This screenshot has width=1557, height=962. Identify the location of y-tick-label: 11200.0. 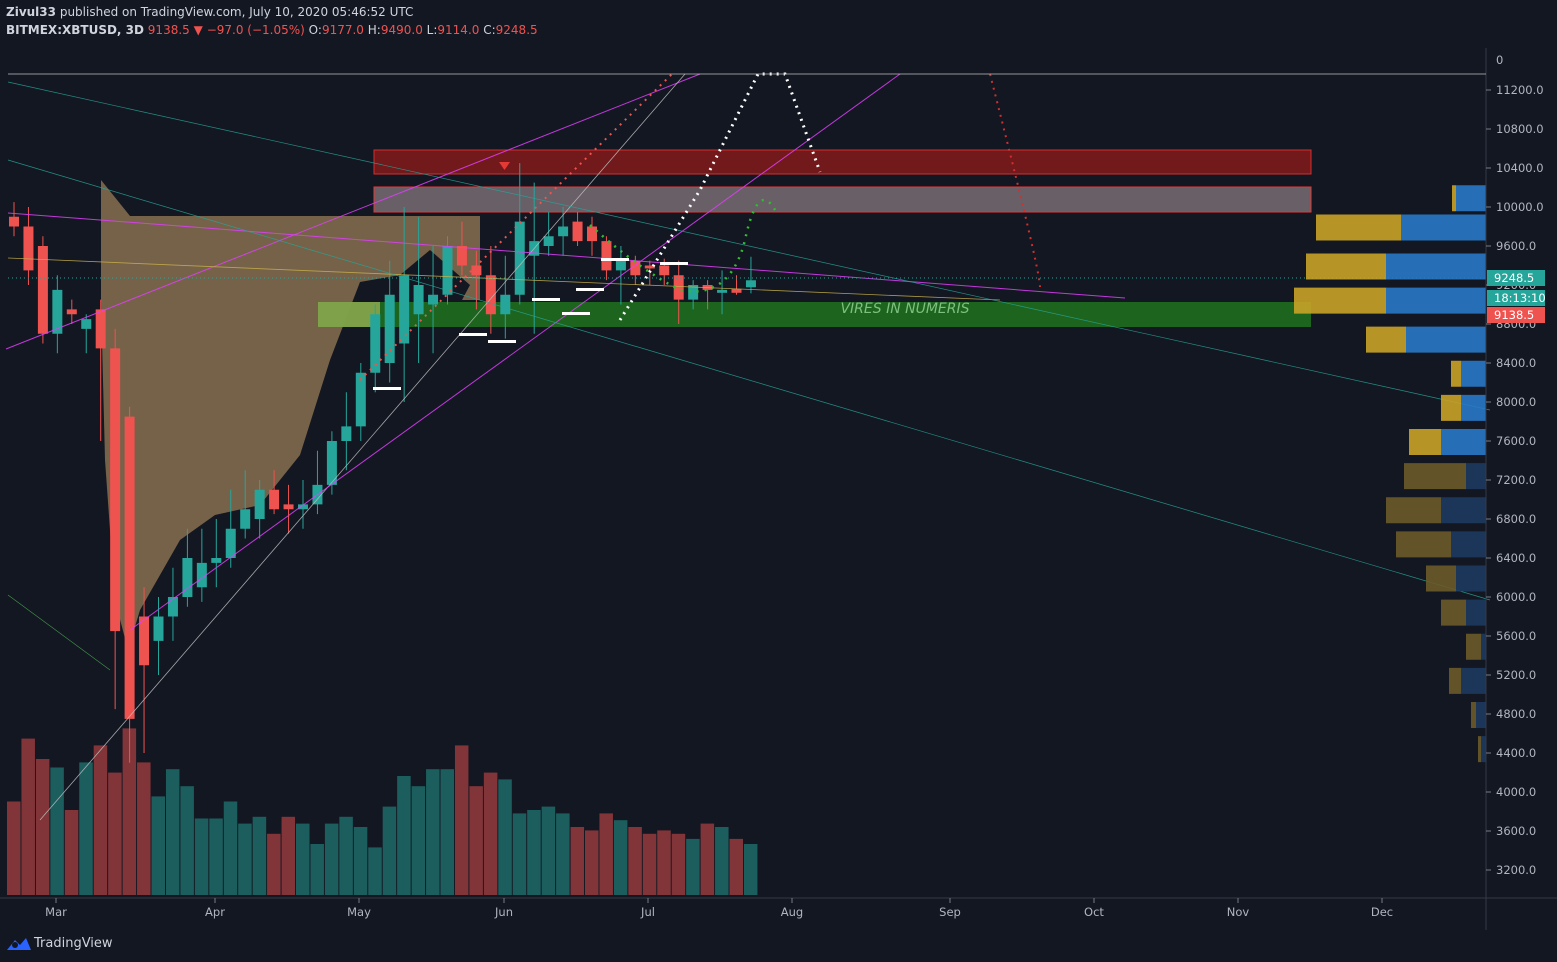
(1520, 90).